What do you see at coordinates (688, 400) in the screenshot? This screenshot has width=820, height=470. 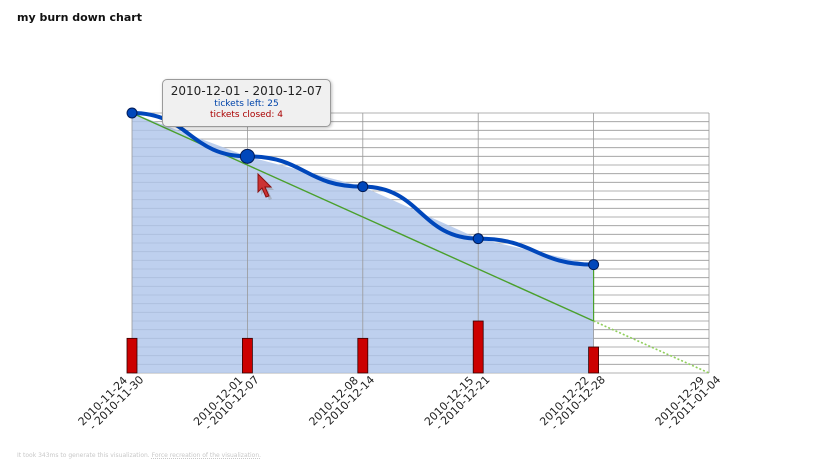 I see `x-tick-label: 2010-12-29- 2011-01-04` at bounding box center [688, 400].